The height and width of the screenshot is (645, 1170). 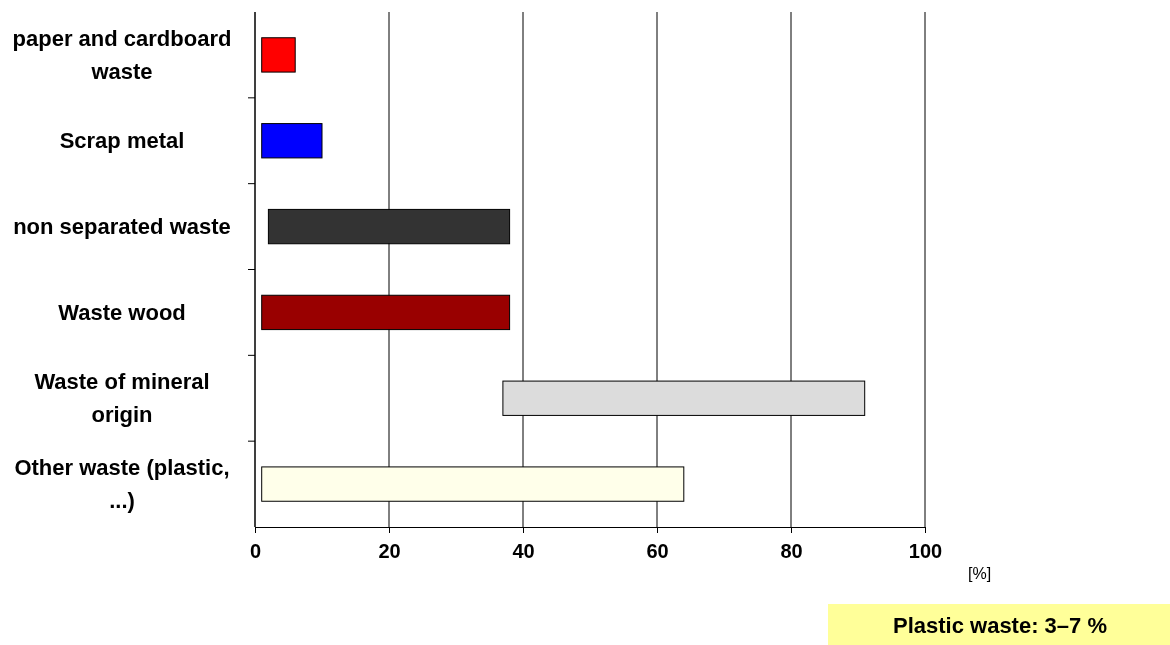 What do you see at coordinates (980, 573) in the screenshot?
I see `x-axis-title: [%]` at bounding box center [980, 573].